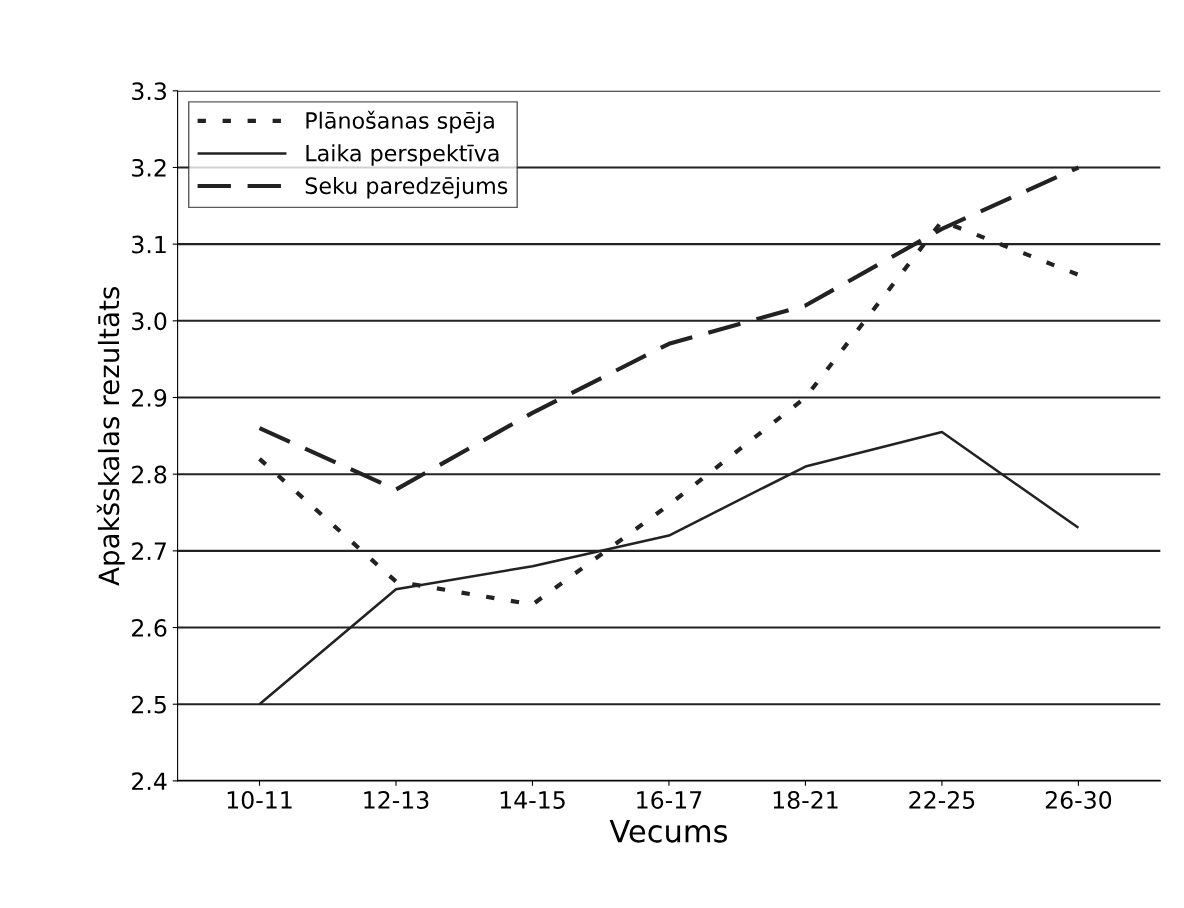 The image size is (1184, 908). I want to click on y-tick-label: 2.7, so click(149, 551).